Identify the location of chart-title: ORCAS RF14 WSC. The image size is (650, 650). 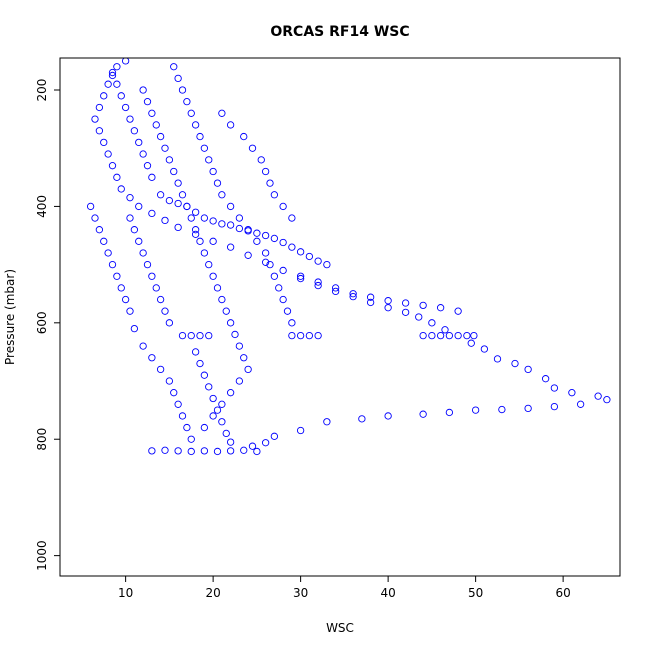
(339, 32).